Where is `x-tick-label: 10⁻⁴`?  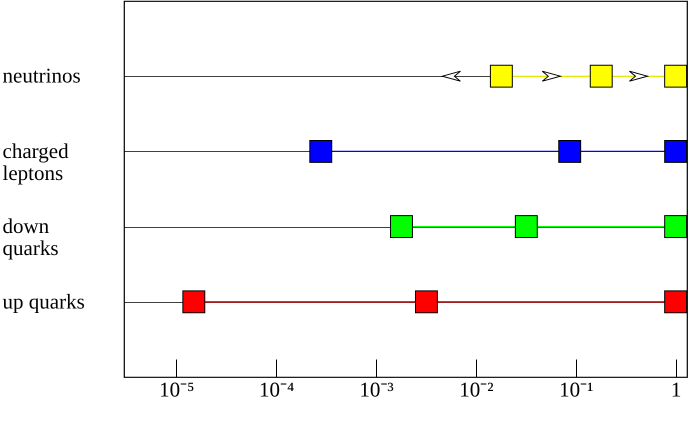 x-tick-label: 10⁻⁴ is located at coordinates (276, 390).